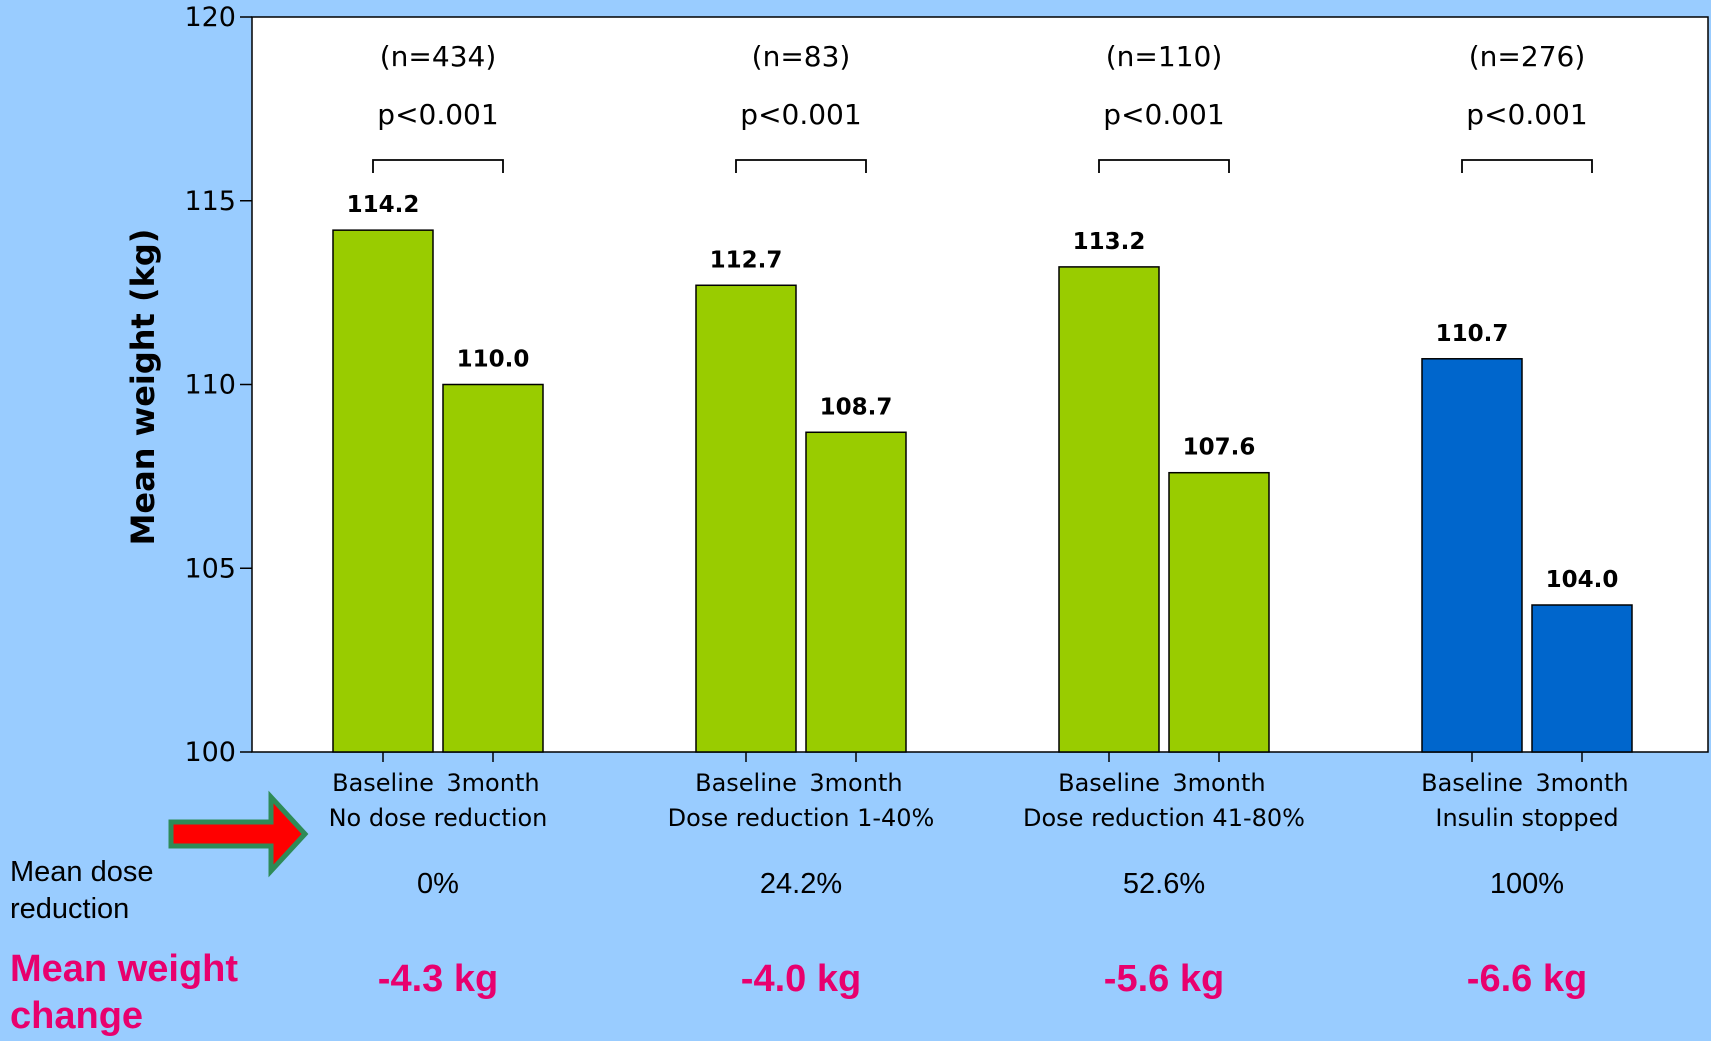 The width and height of the screenshot is (1711, 1041). Describe the element at coordinates (210, 752) in the screenshot. I see `y-tick-label: 100` at that location.